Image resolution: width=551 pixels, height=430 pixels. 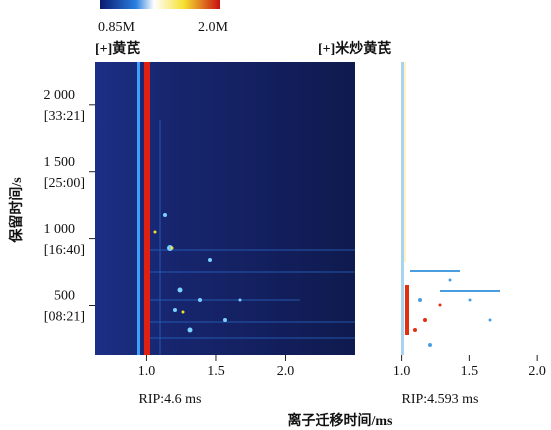 What do you see at coordinates (64, 296) in the screenshot?
I see `y-tick-label: 500` at bounding box center [64, 296].